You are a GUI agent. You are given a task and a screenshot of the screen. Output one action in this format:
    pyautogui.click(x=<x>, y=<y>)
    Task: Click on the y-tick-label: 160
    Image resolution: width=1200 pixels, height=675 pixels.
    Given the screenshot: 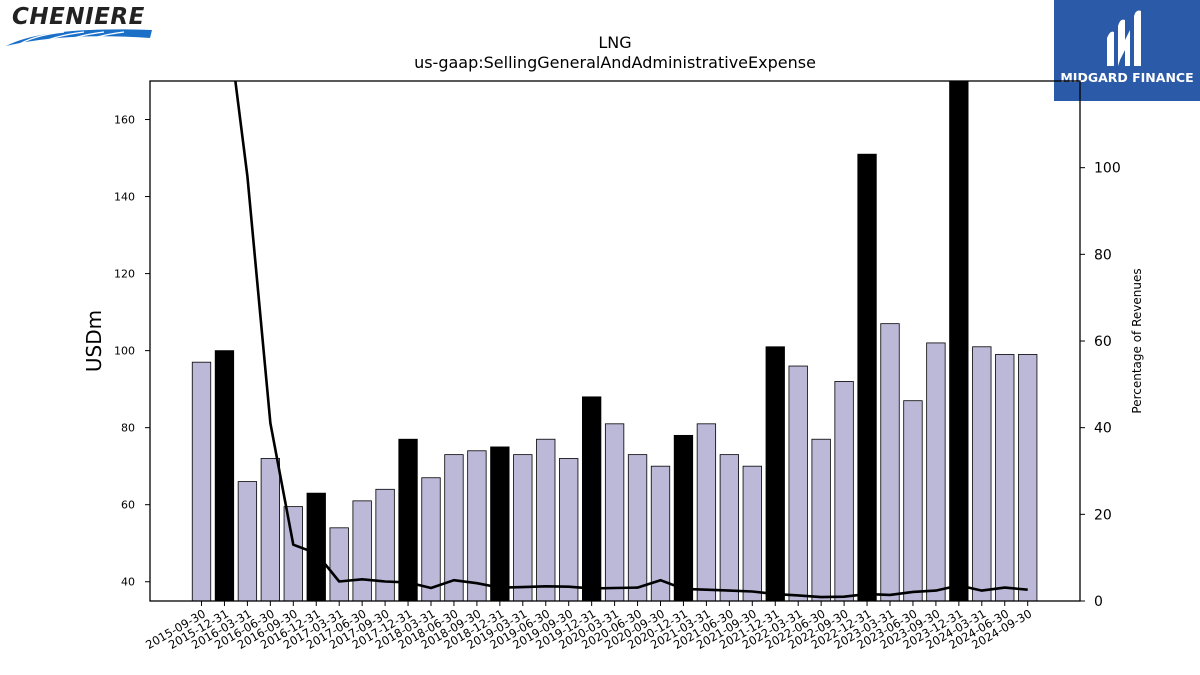 What is the action you would take?
    pyautogui.click(x=124, y=120)
    